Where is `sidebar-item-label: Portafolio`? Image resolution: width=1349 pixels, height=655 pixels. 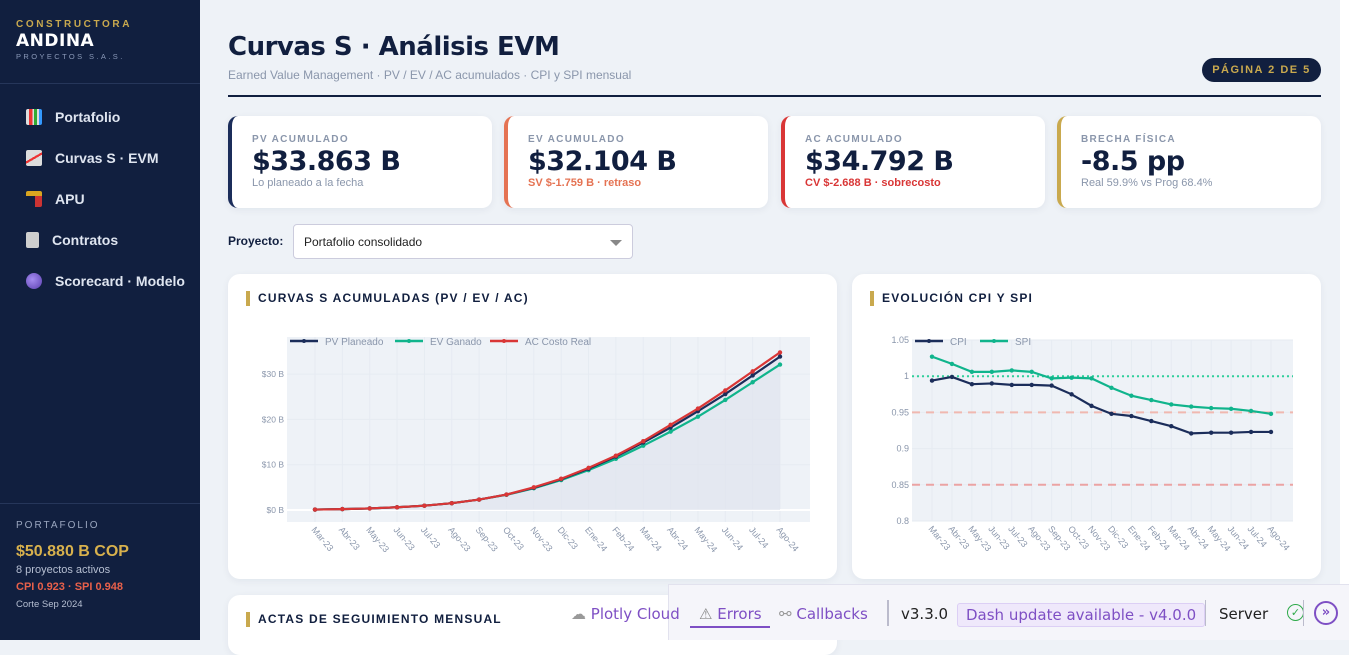 sidebar-item-label: Portafolio is located at coordinates (88, 116).